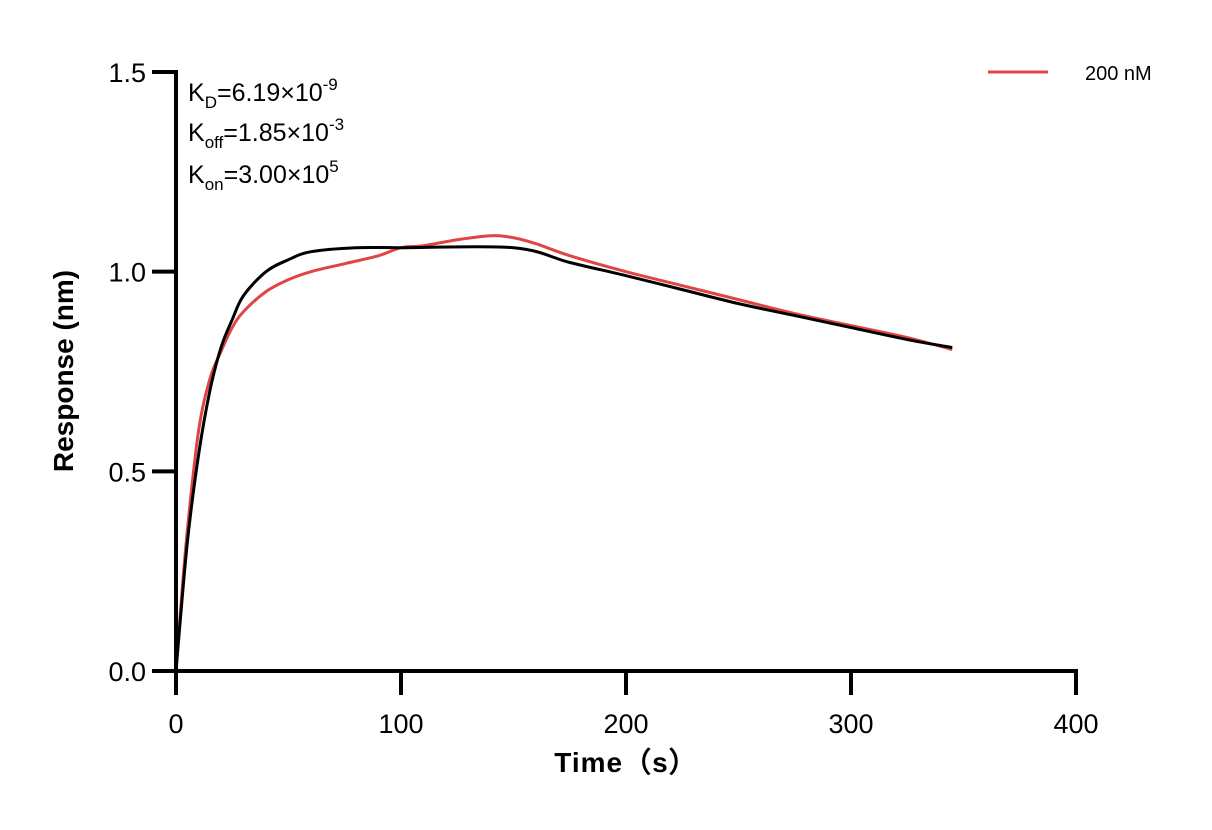 This screenshot has height=830, width=1212. What do you see at coordinates (263, 175) in the screenshot?
I see `kon-annotation: Kon=3.00×105` at bounding box center [263, 175].